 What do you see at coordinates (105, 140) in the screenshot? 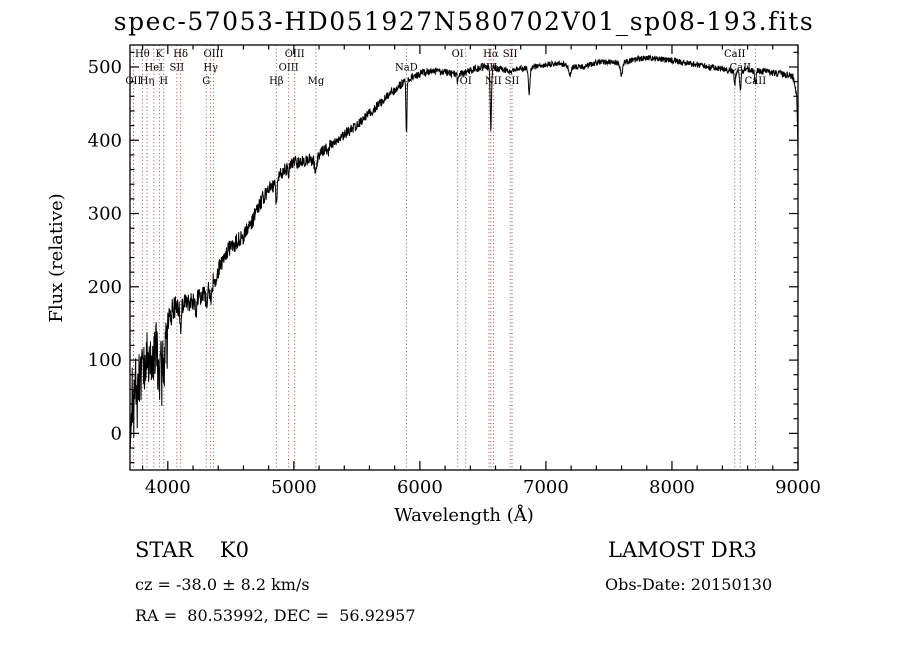
I see `y-tick-label: 400` at bounding box center [105, 140].